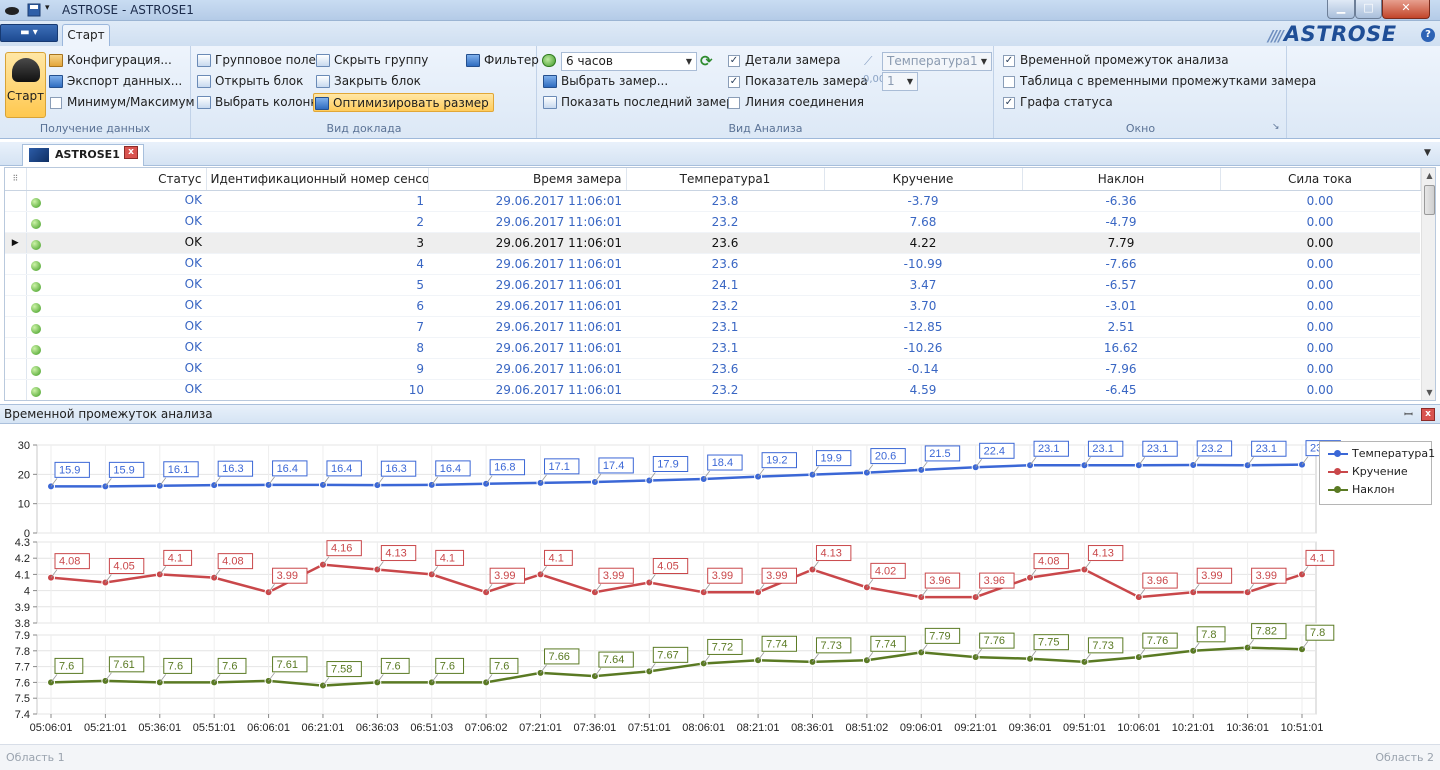  I want to click on table-row: OK 6 29.06.2017 11:06:01 23.2 3.70 -3.01 0.00, so click(712, 306).